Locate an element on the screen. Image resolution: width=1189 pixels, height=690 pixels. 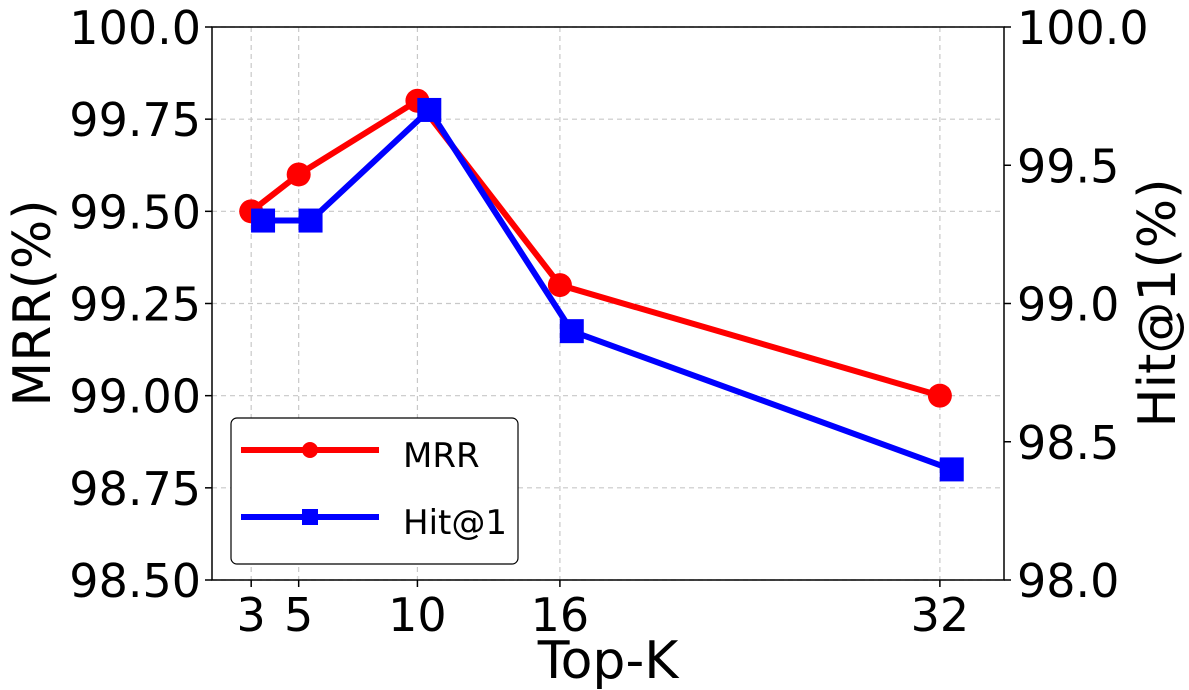
right-y-tick-label: 98.5 is located at coordinates (1068, 443).